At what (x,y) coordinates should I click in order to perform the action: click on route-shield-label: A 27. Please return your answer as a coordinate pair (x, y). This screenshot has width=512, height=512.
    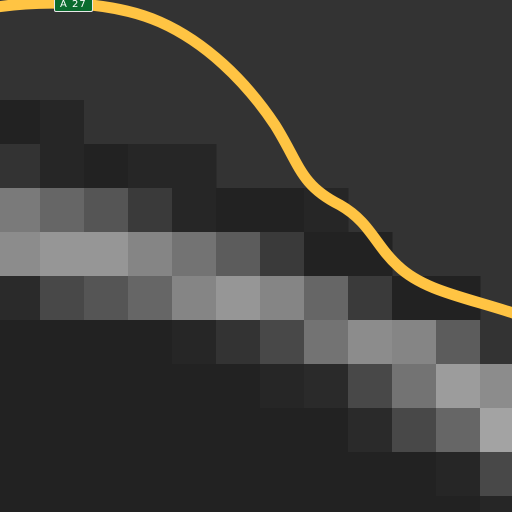
    Looking at the image, I should click on (73, 6).